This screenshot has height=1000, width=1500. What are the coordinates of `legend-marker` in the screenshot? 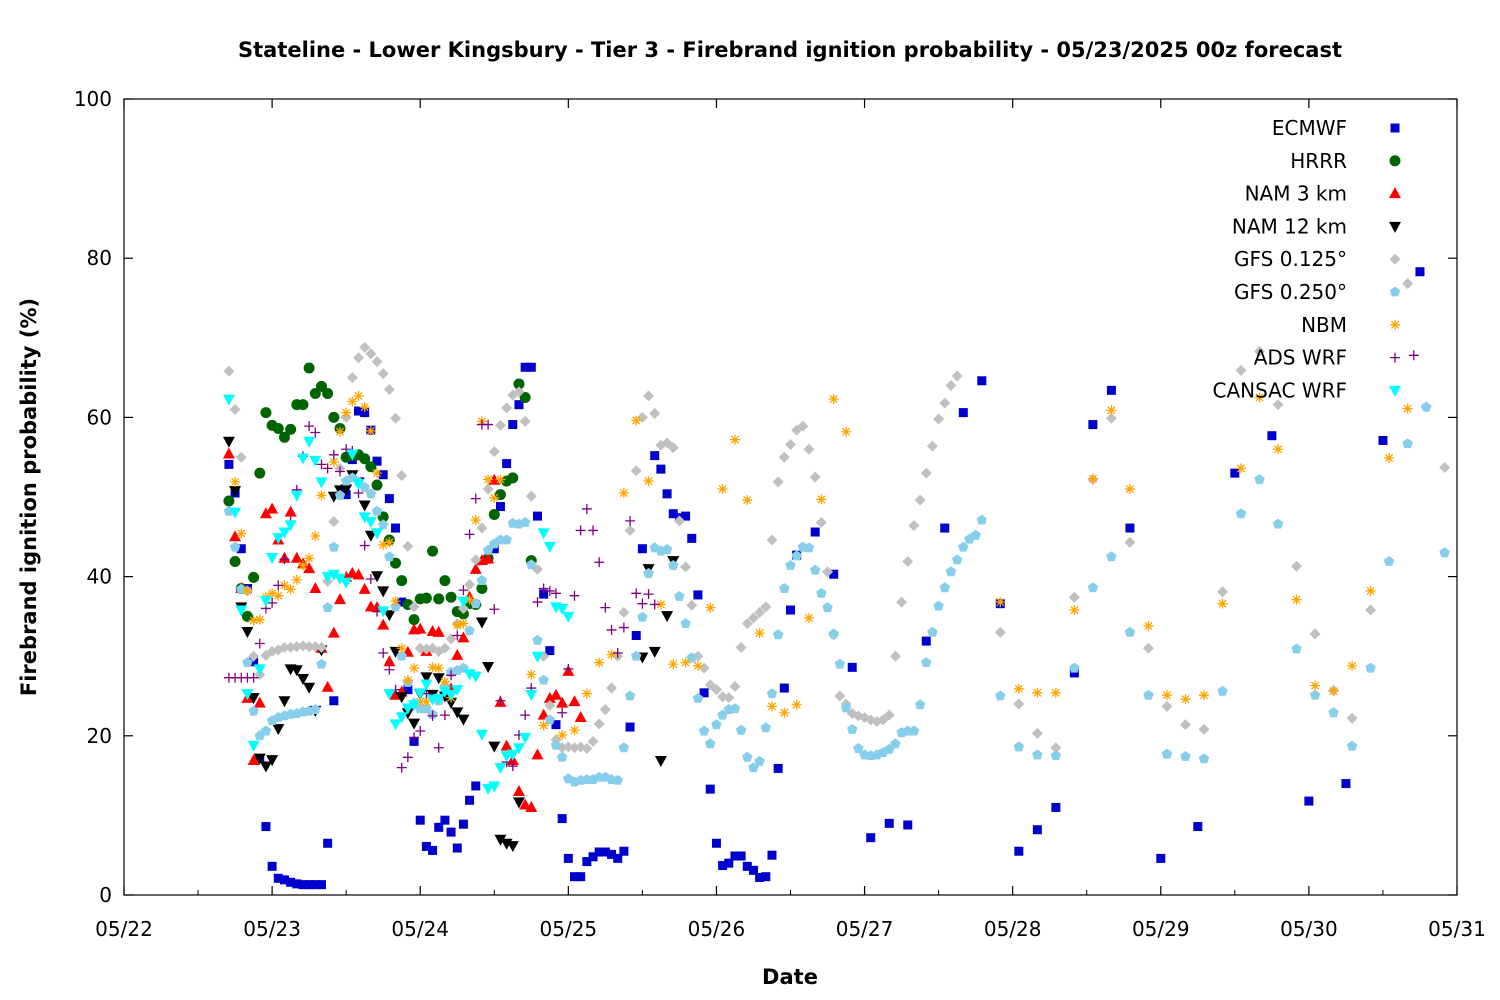 It's located at (1395, 193).